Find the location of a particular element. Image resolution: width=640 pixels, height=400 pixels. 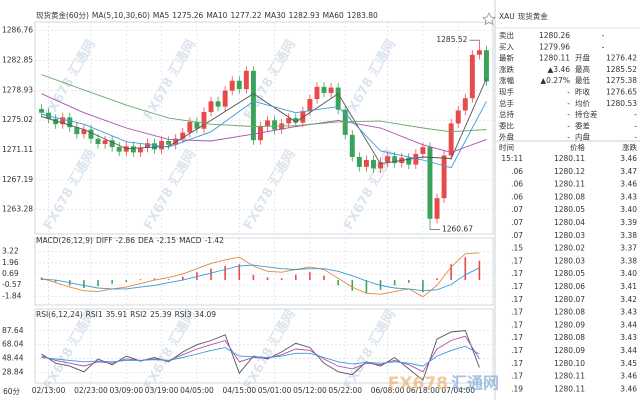

symbol-name: 现货黄金 is located at coordinates (533, 16).